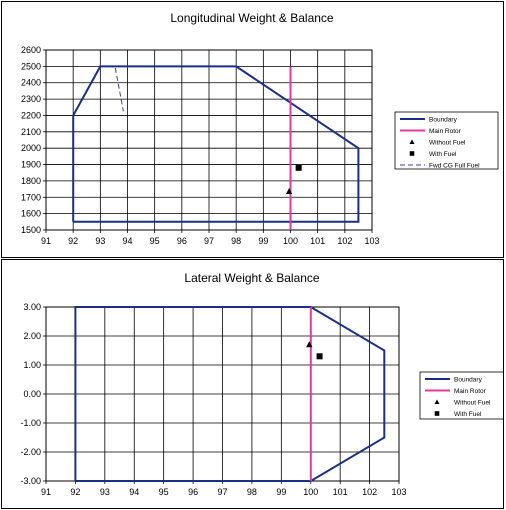  I want to click on y-tick-label: 1900, so click(31, 165).